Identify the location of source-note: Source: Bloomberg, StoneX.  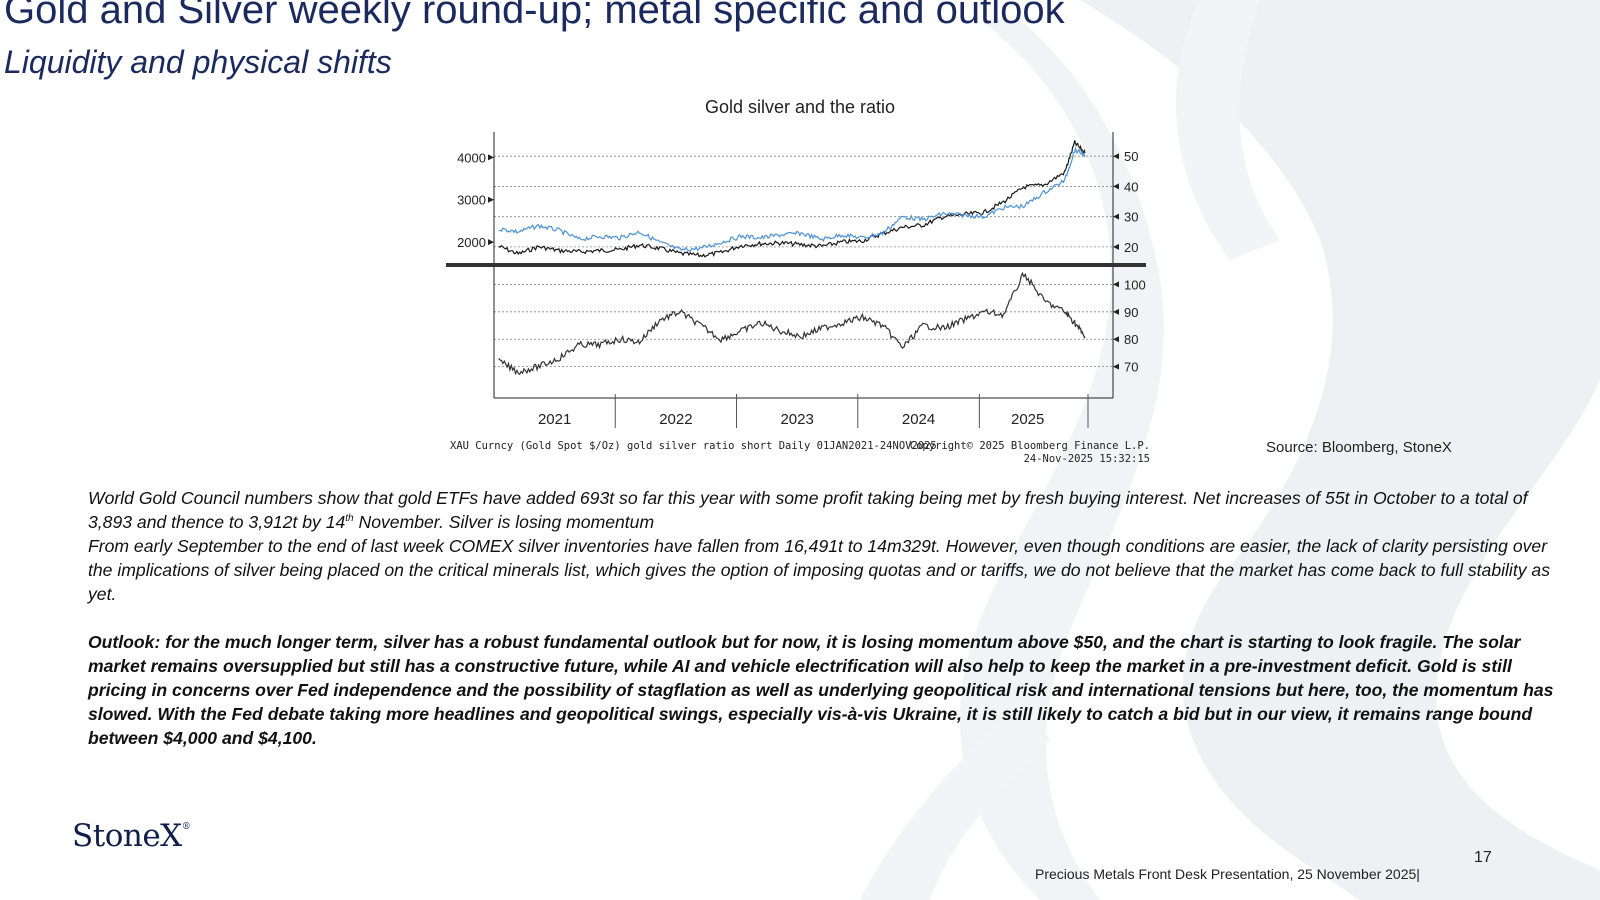
(1359, 447).